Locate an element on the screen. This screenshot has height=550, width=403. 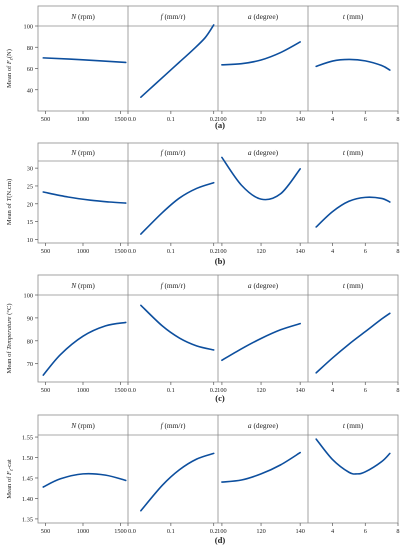
y-tick-label: 80 is located at coordinates (30, 341).